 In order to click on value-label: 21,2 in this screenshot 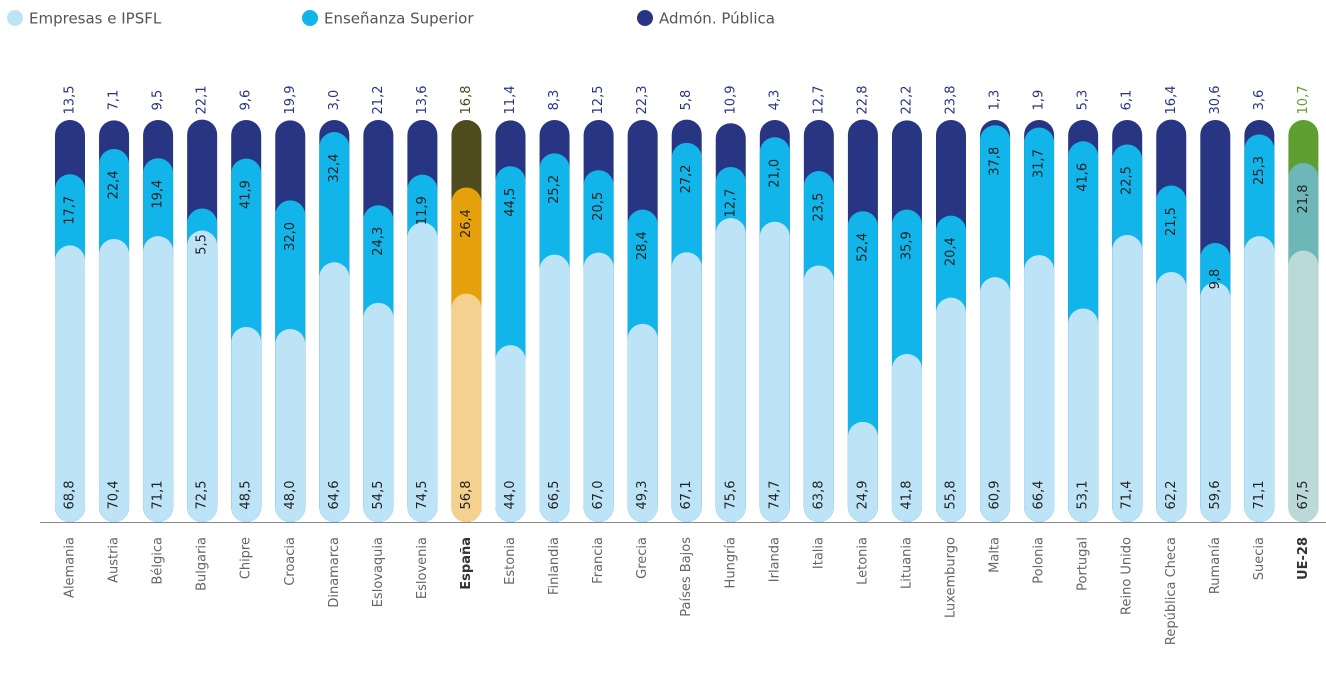, I will do `click(378, 100)`.